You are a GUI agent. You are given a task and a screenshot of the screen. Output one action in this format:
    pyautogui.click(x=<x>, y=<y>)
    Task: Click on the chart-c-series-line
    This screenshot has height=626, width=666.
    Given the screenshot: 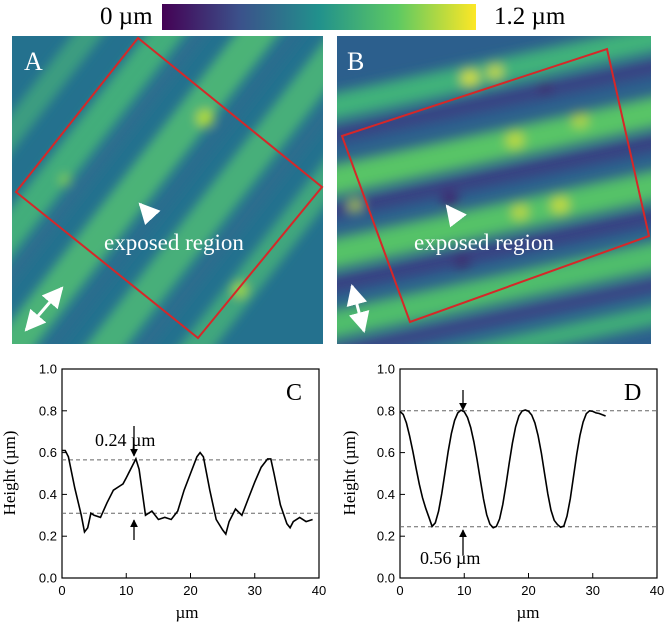 What is the action you would take?
    pyautogui.click(x=187, y=492)
    